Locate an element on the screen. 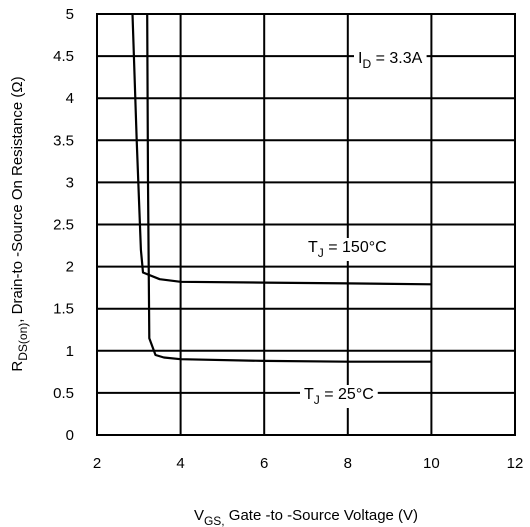  x-tick-label: 10 is located at coordinates (431, 463).